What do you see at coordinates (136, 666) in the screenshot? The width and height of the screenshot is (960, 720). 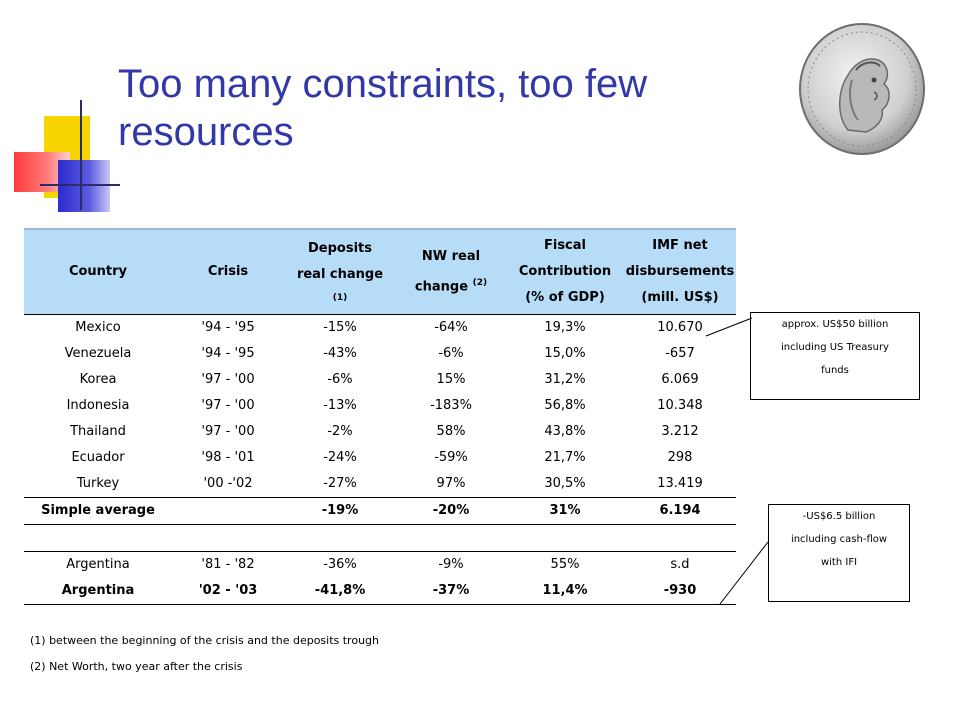 I see `footnote-2: (2) Net Worth, two year after the crisis` at bounding box center [136, 666].